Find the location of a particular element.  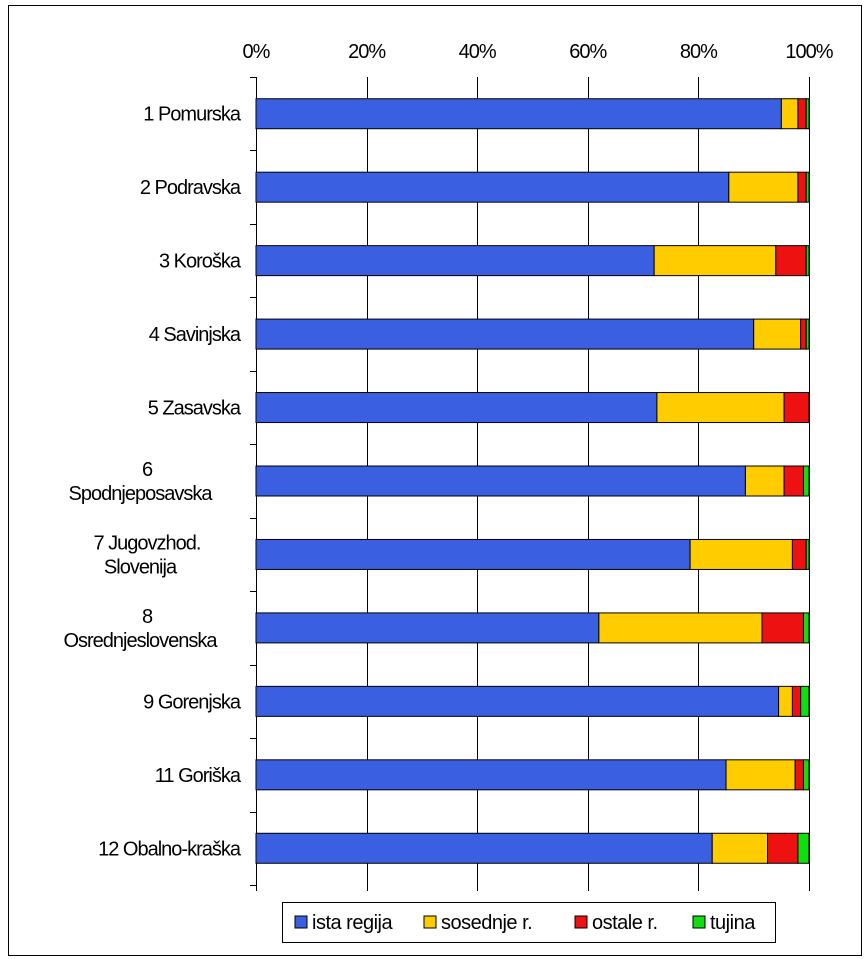

category-label: Osrednjeslovenska is located at coordinates (140, 641).